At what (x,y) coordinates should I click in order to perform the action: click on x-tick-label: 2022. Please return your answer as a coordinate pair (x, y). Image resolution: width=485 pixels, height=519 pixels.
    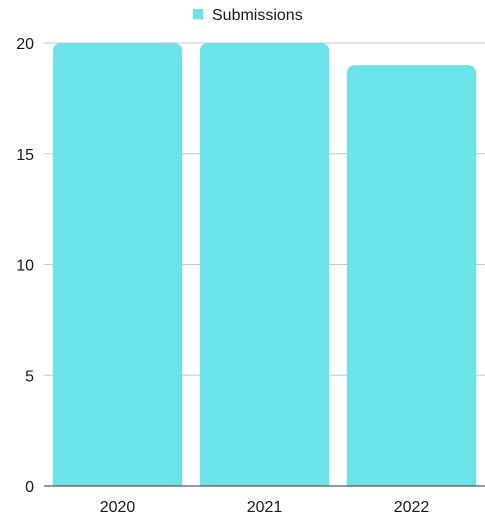
    Looking at the image, I should click on (412, 507).